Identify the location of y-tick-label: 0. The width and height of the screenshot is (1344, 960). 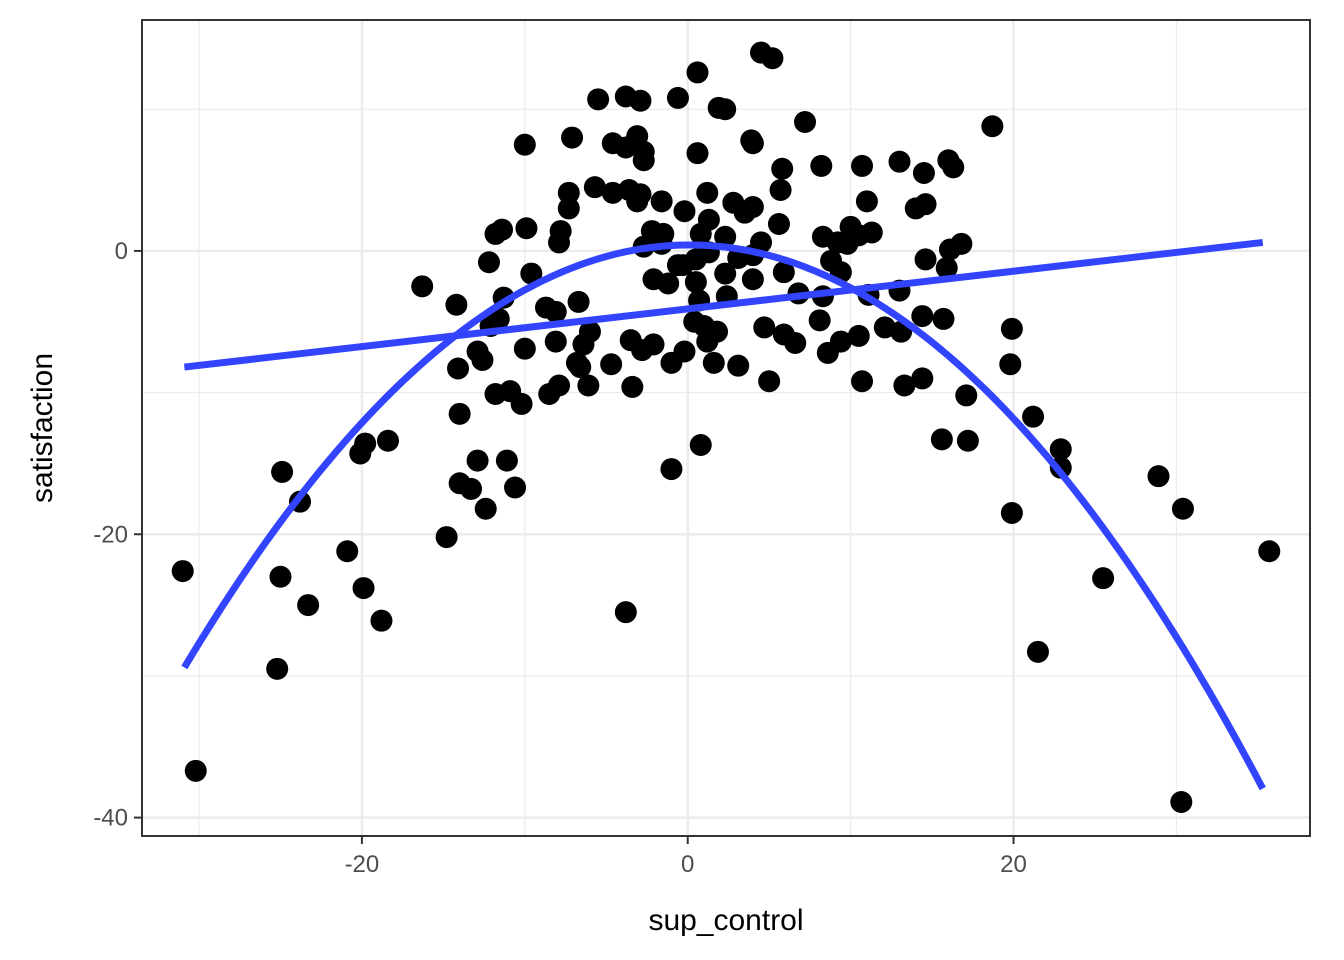
(121, 251).